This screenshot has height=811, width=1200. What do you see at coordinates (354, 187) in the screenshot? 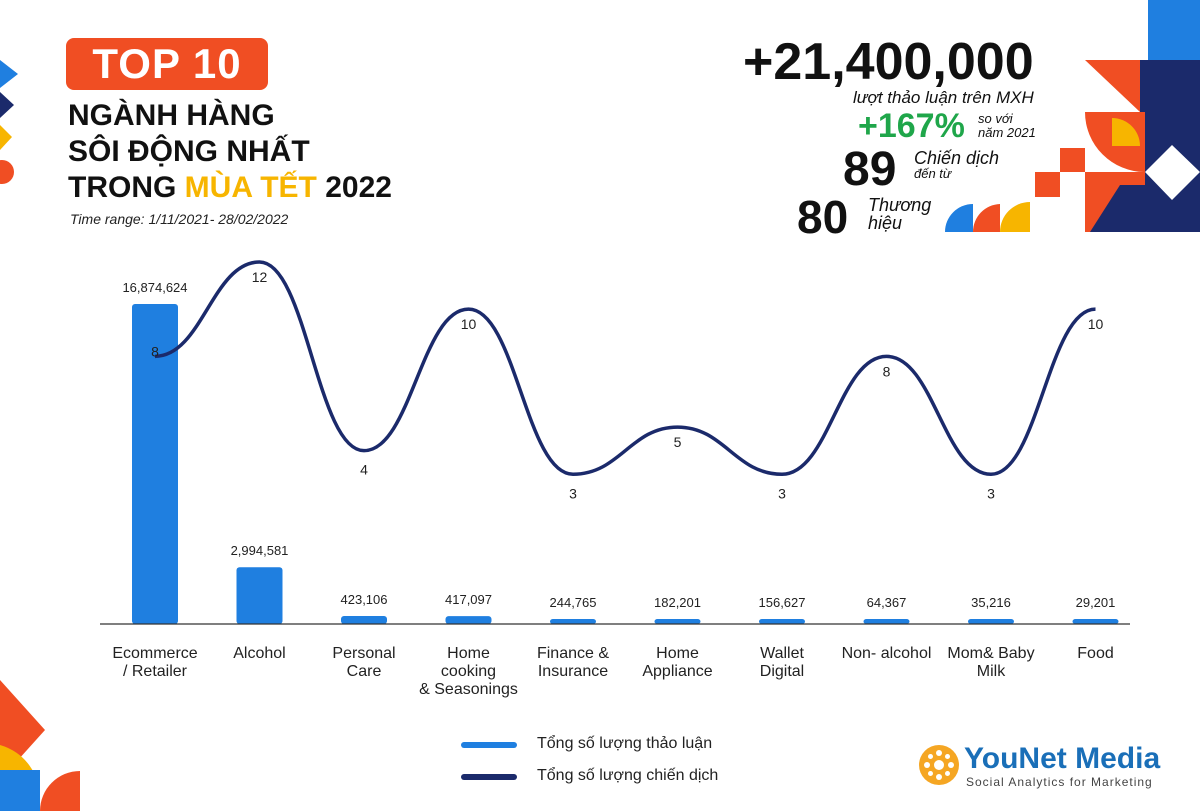
I see `headline-line-3-post: 2022` at bounding box center [354, 187].